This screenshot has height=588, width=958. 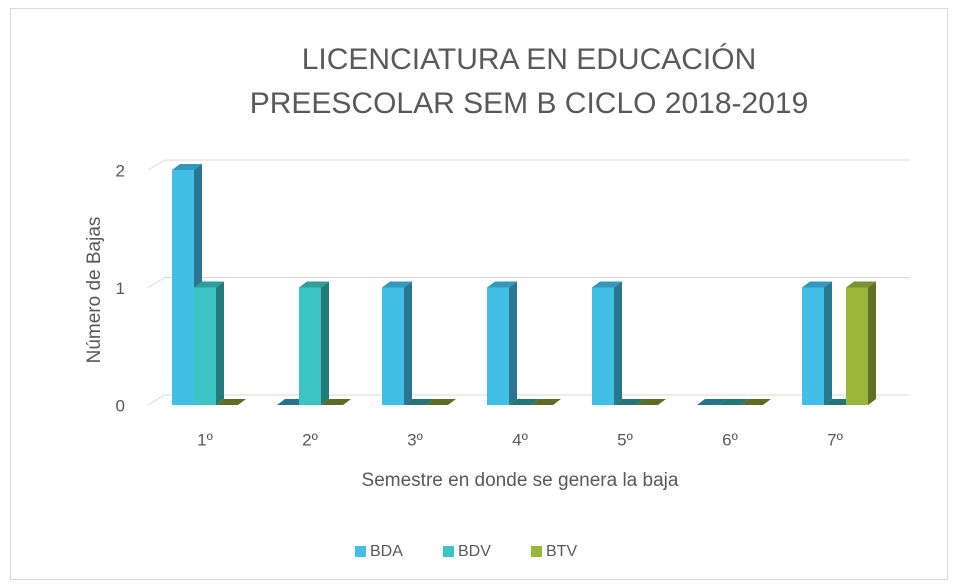 I want to click on legend-label: BDV, so click(x=474, y=551).